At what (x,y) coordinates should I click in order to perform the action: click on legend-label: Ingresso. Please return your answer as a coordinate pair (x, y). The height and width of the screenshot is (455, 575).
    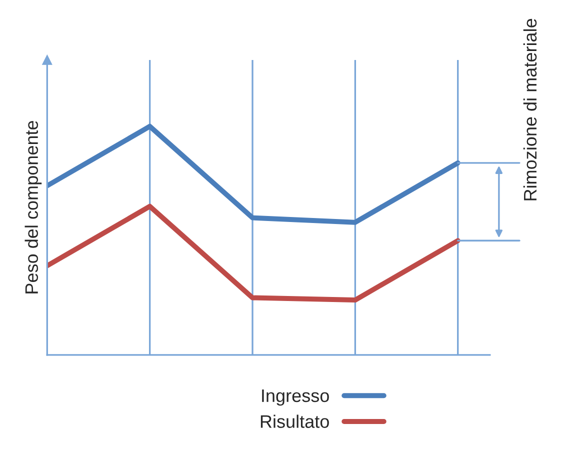
    Looking at the image, I should click on (295, 398).